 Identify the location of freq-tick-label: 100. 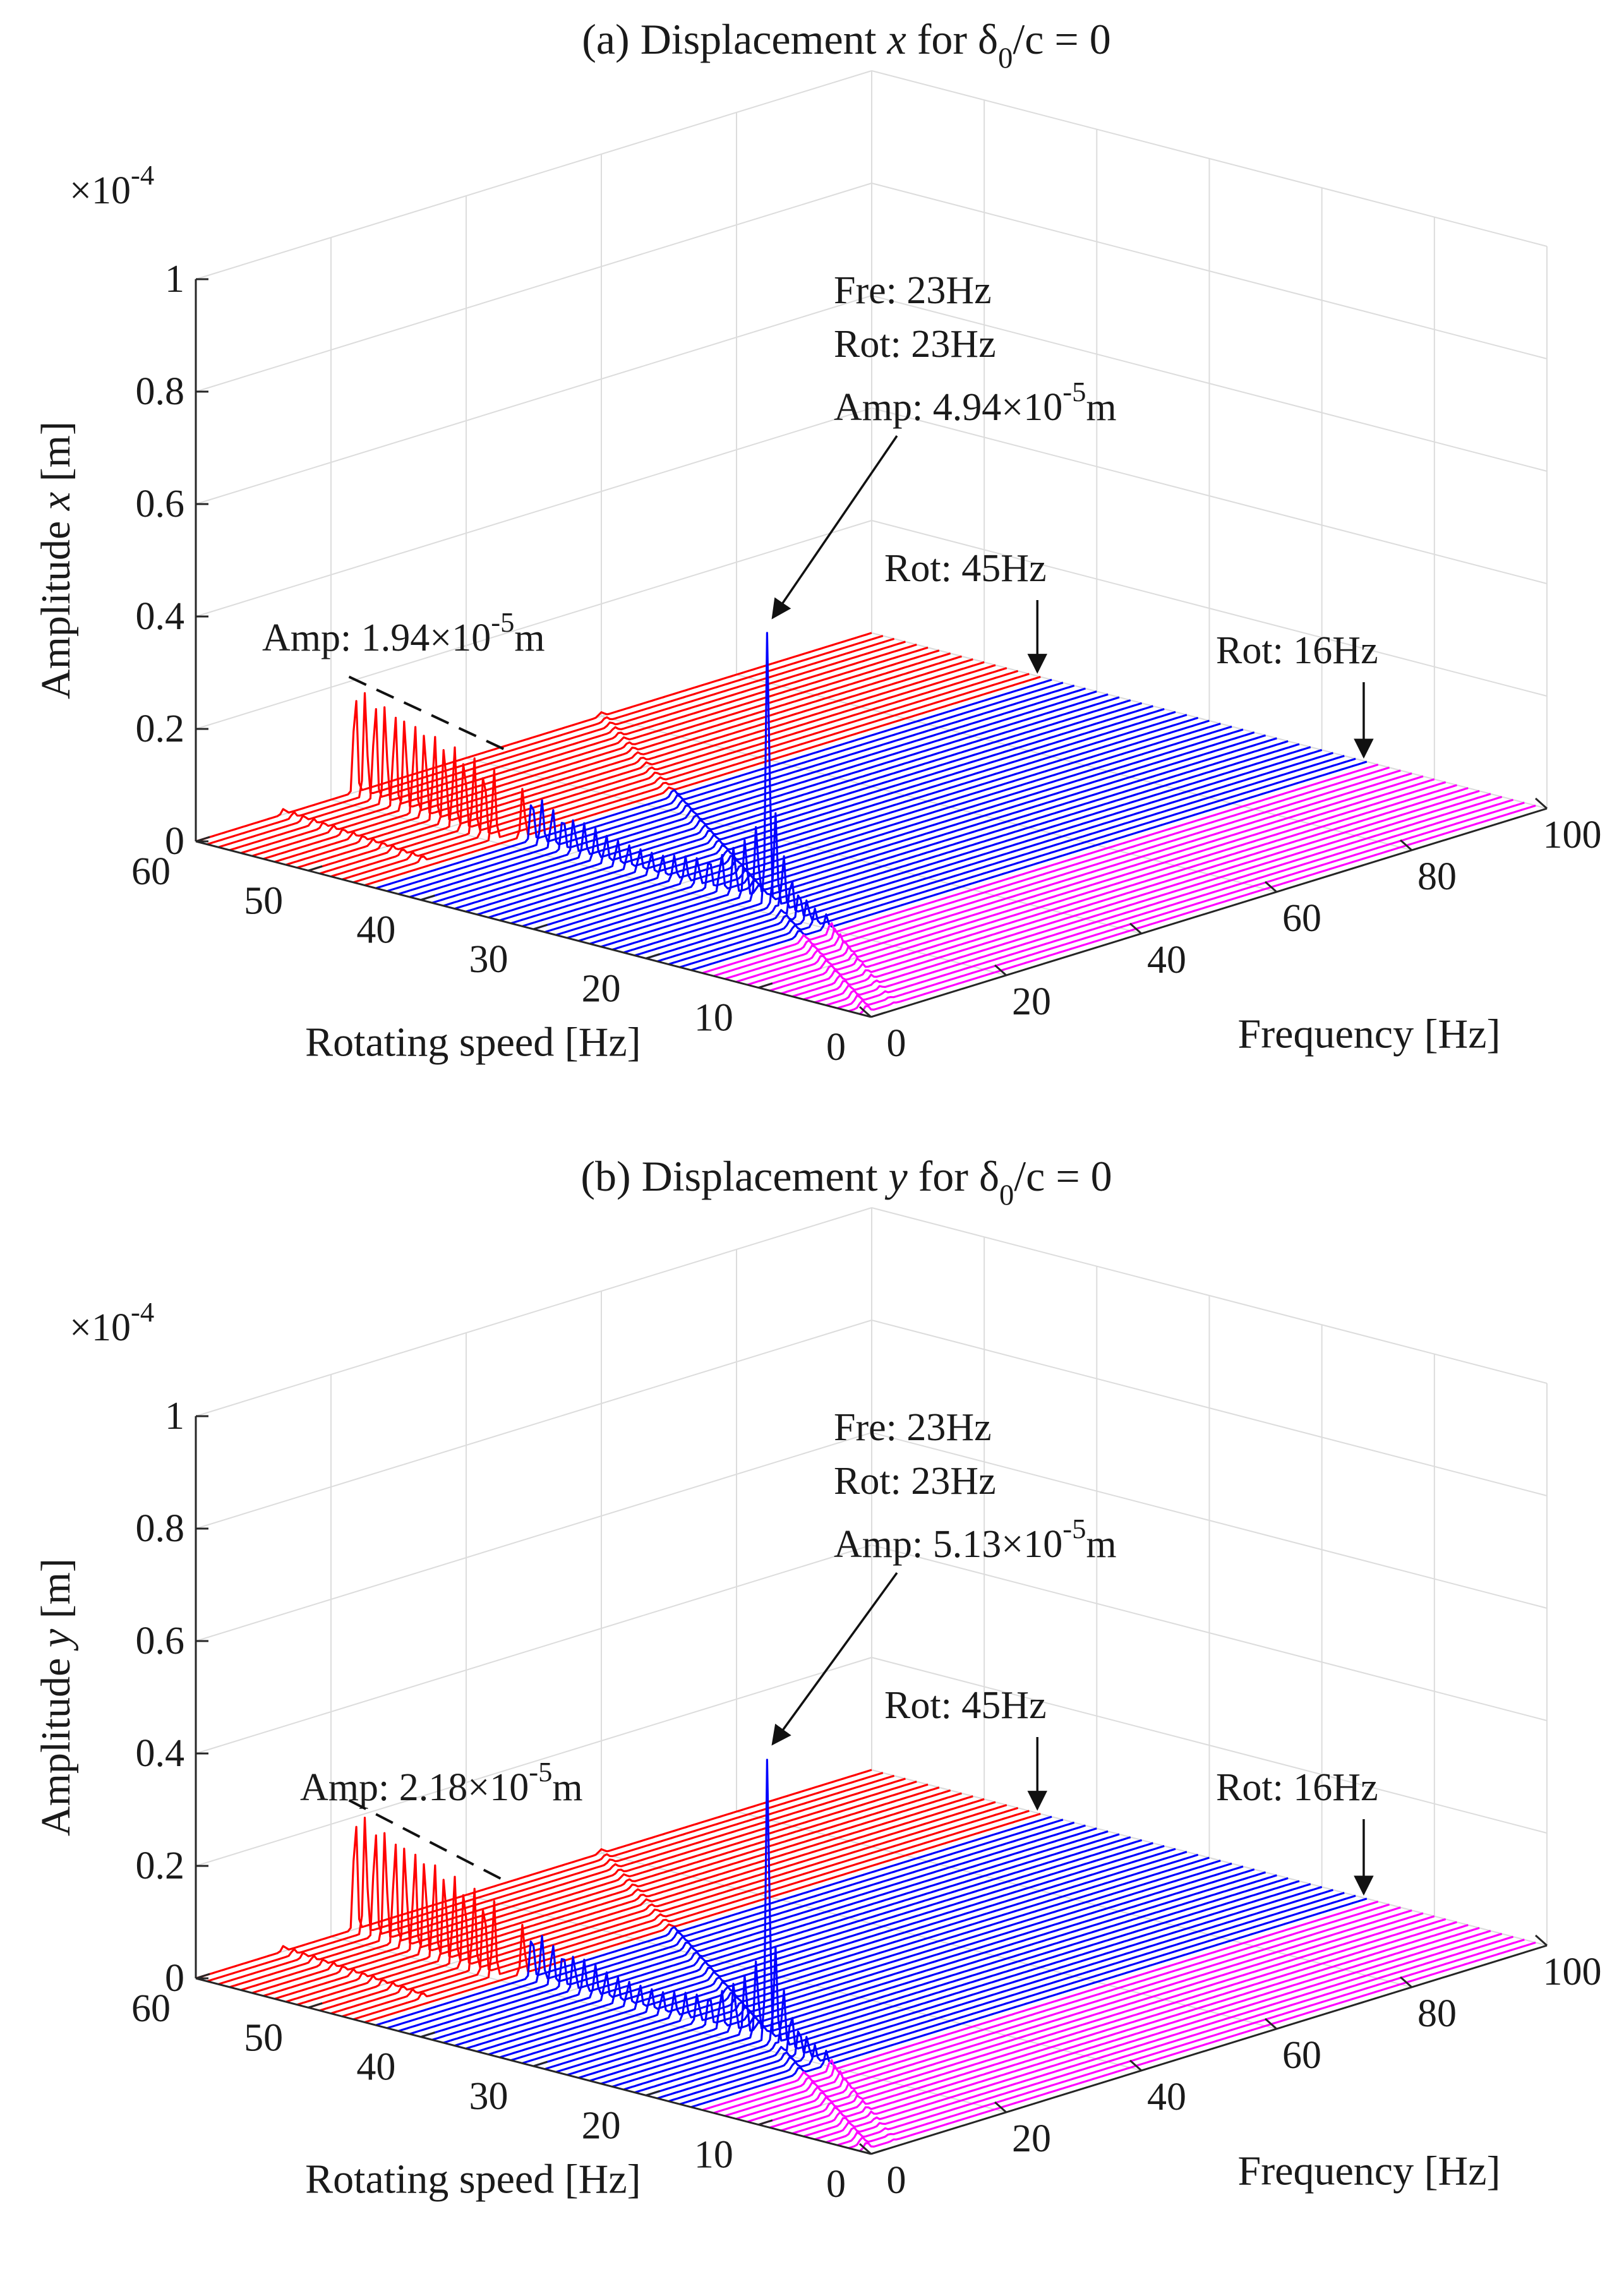
(1572, 836).